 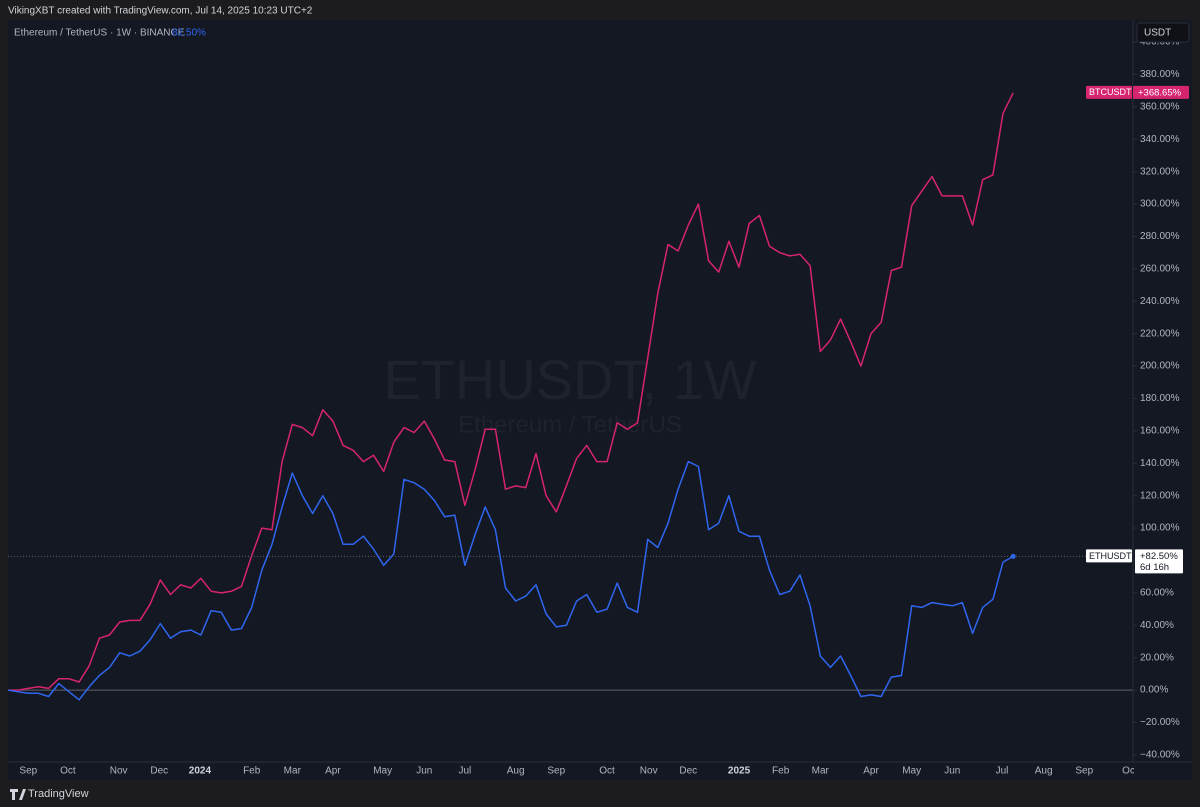 What do you see at coordinates (1160, 495) in the screenshot?
I see `y-tick-label: 120.00%` at bounding box center [1160, 495].